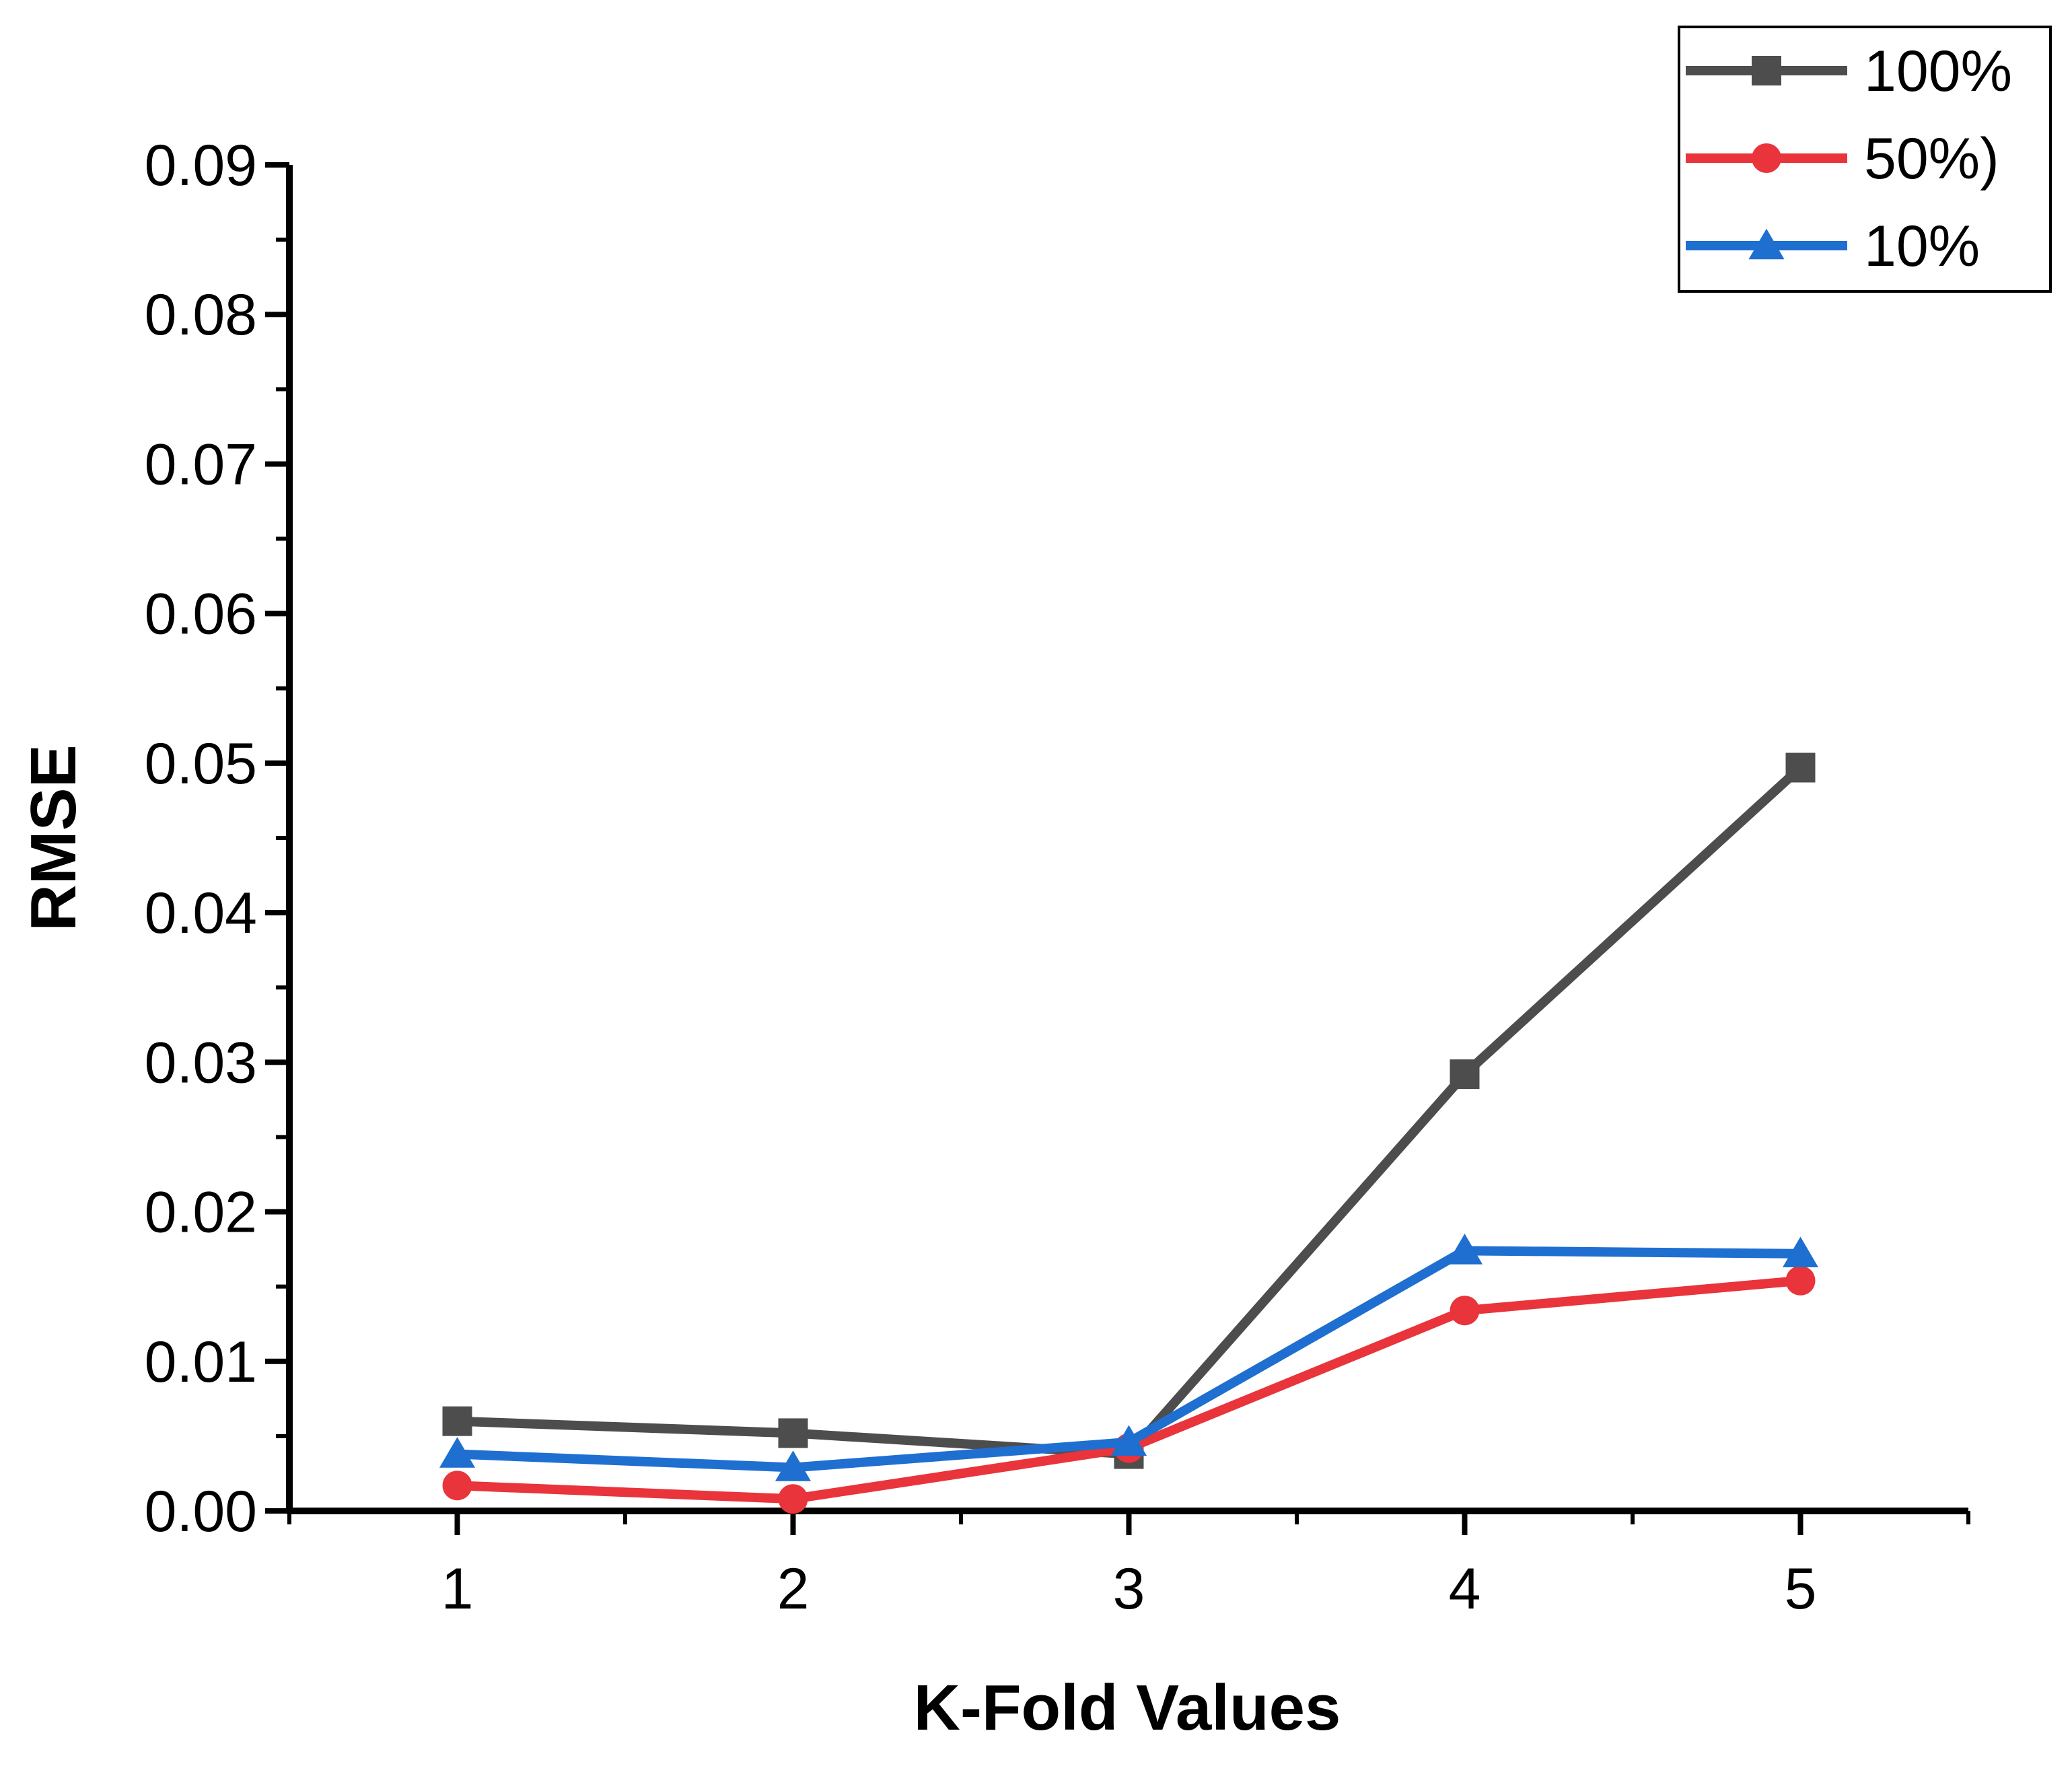  Describe the element at coordinates (1932, 159) in the screenshot. I see `legend-label: 50%)` at that location.